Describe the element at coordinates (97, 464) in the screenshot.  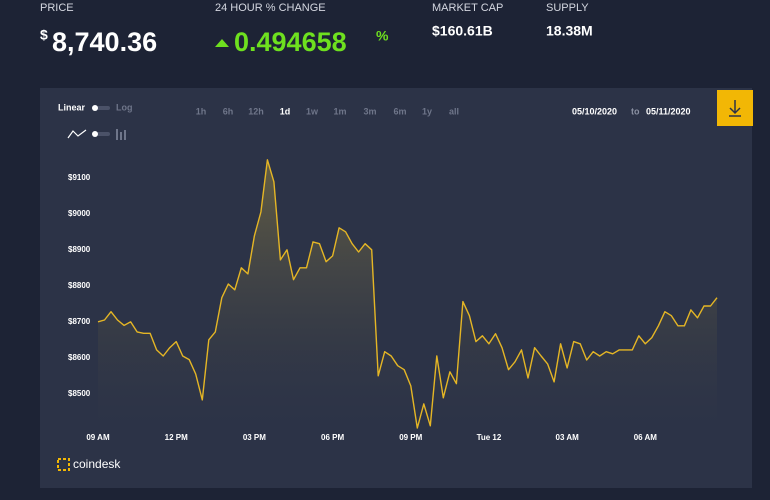
I see `brand-name: coindesk` at that location.